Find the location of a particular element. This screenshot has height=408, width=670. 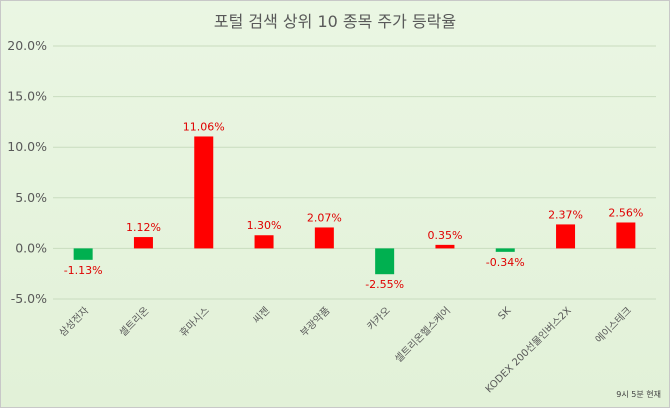

x-category-label: 삼성전자 is located at coordinates (74, 322).